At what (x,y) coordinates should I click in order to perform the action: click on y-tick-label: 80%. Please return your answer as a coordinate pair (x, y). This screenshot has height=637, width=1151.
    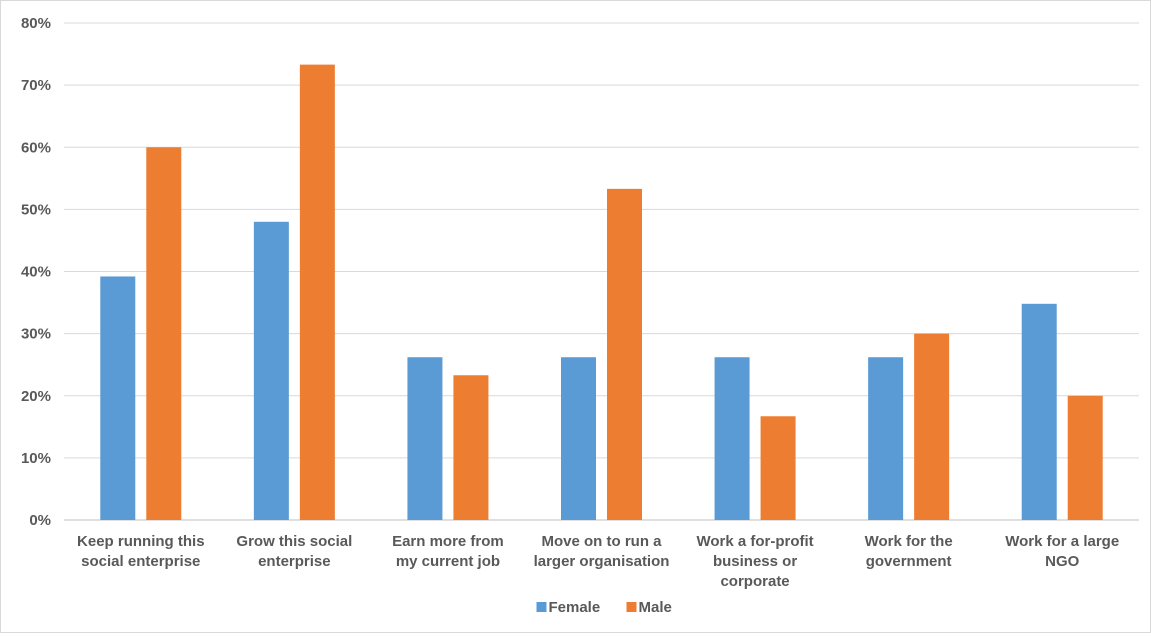
    Looking at the image, I should click on (36, 23).